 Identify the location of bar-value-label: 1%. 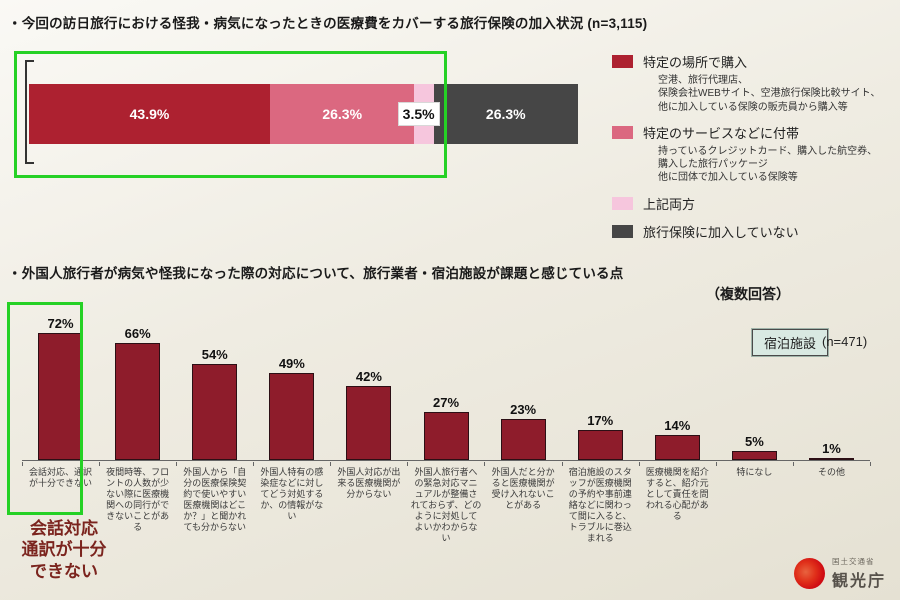
(831, 448).